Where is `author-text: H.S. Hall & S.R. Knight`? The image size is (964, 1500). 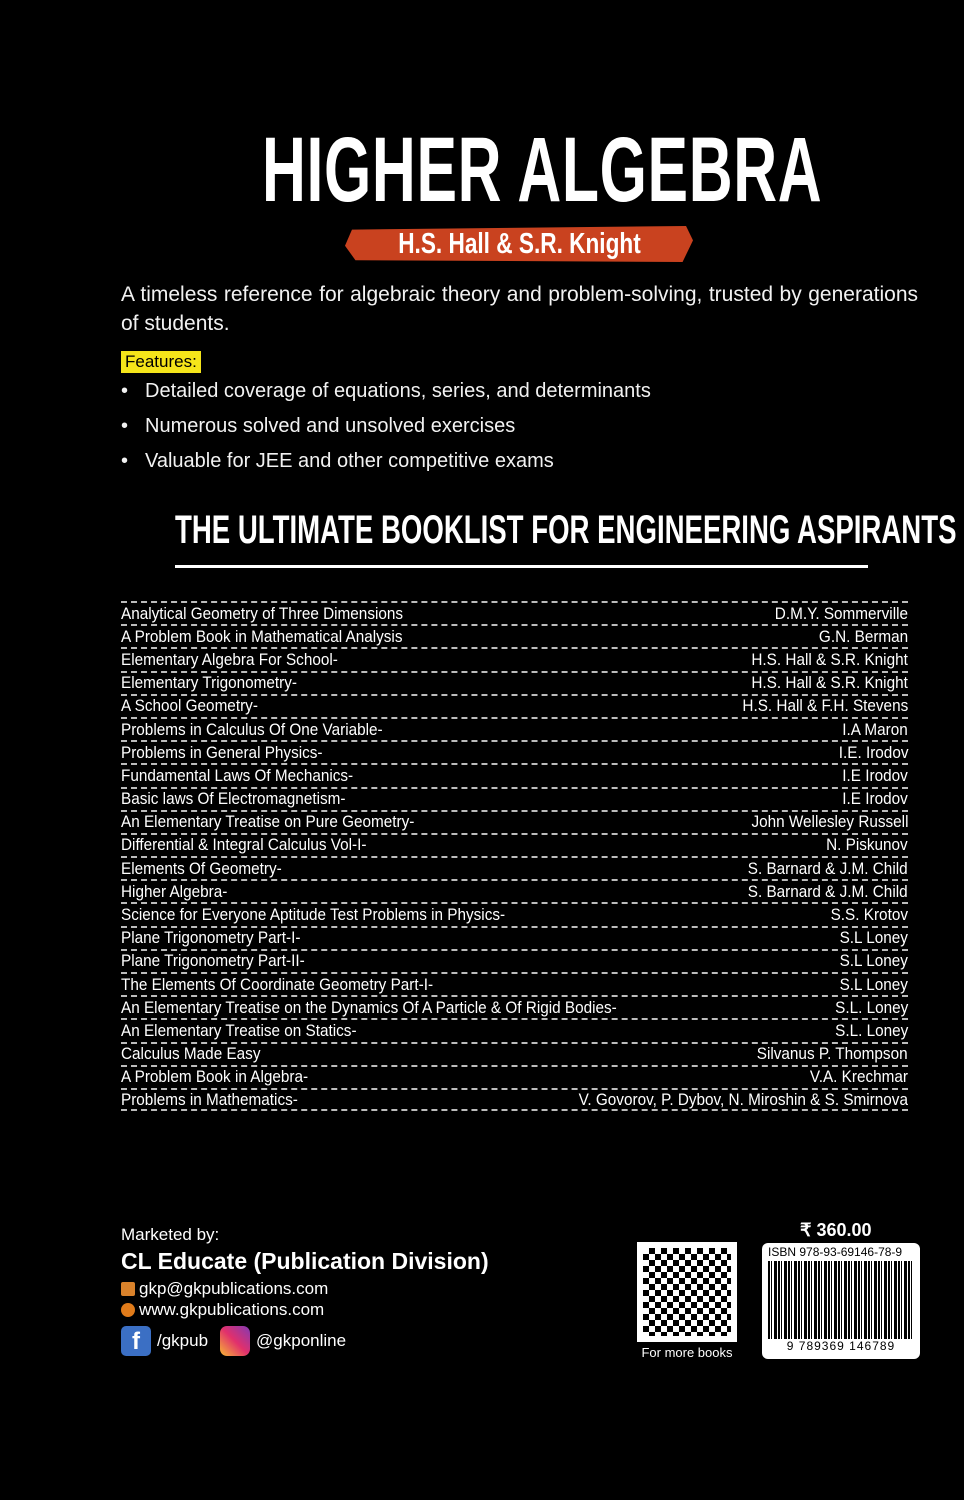 author-text: H.S. Hall & S.R. Knight is located at coordinates (519, 244).